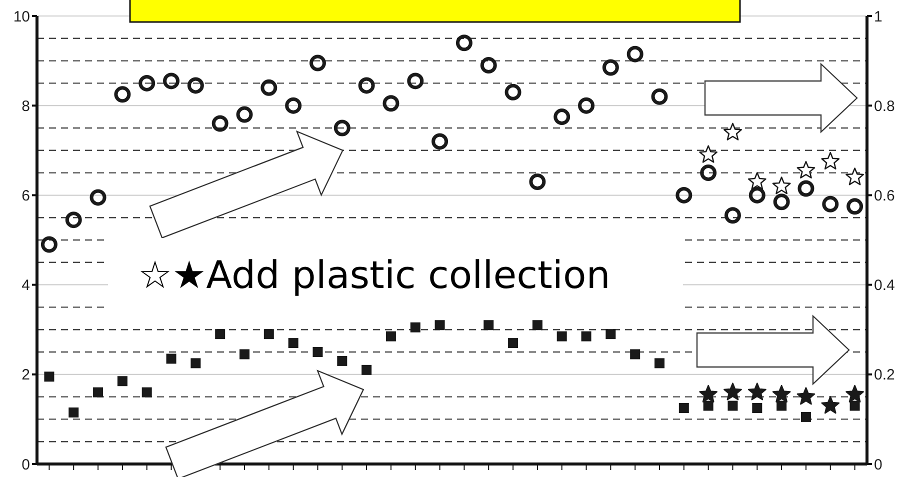  Describe the element at coordinates (878, 465) in the screenshot. I see `y2-tick-label: 0` at that location.